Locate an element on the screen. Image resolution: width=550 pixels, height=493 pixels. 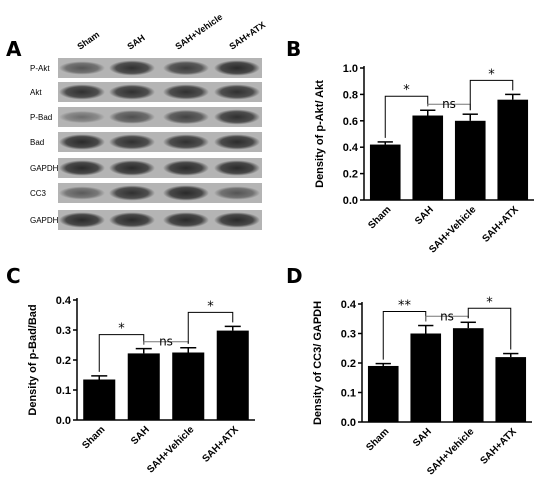
blot-row: P-Bad is located at coordinates (146, 117).